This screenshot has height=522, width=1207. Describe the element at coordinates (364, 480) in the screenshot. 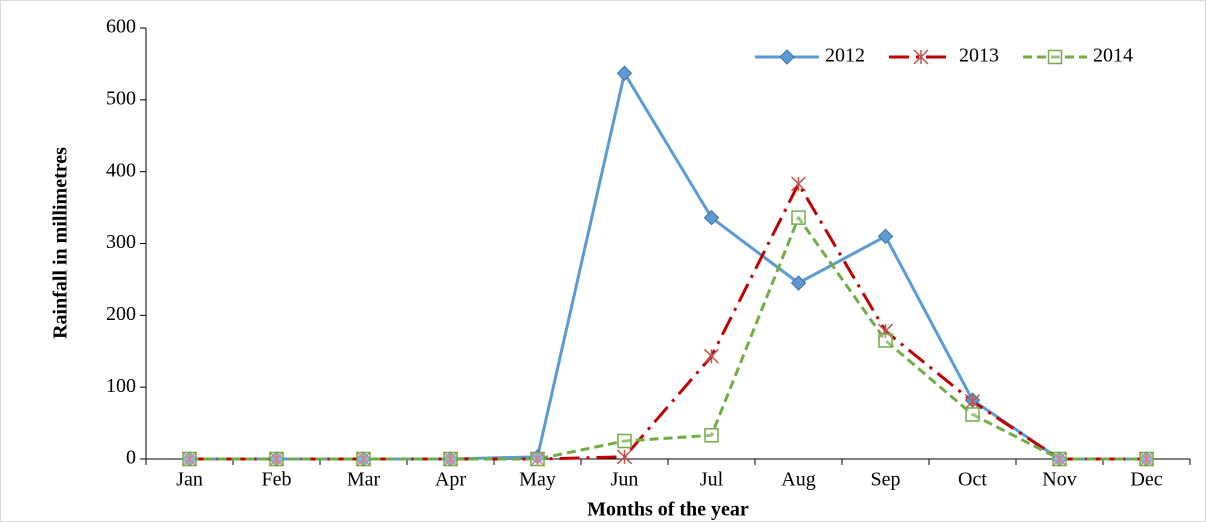

I see `x-tick-label: Mar` at that location.